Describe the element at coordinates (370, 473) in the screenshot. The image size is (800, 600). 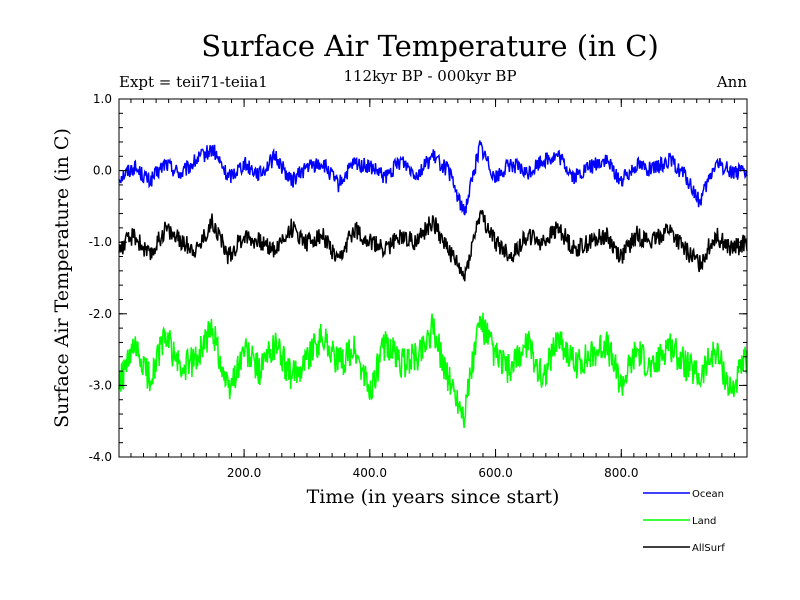
I see `x-tick-label: 400.0` at that location.